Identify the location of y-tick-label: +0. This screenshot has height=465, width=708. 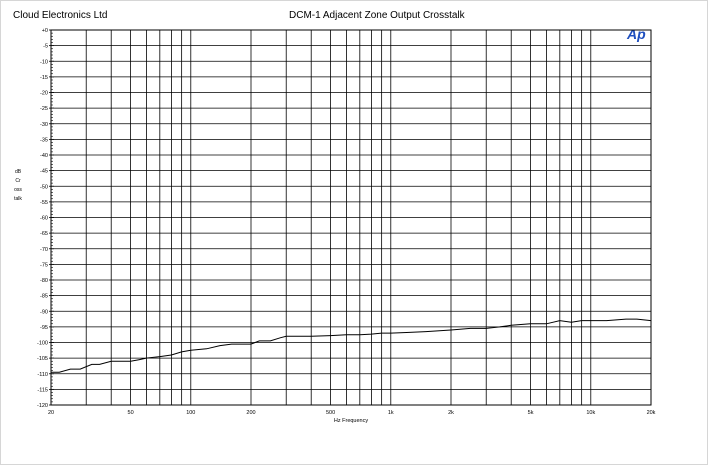
(45, 31).